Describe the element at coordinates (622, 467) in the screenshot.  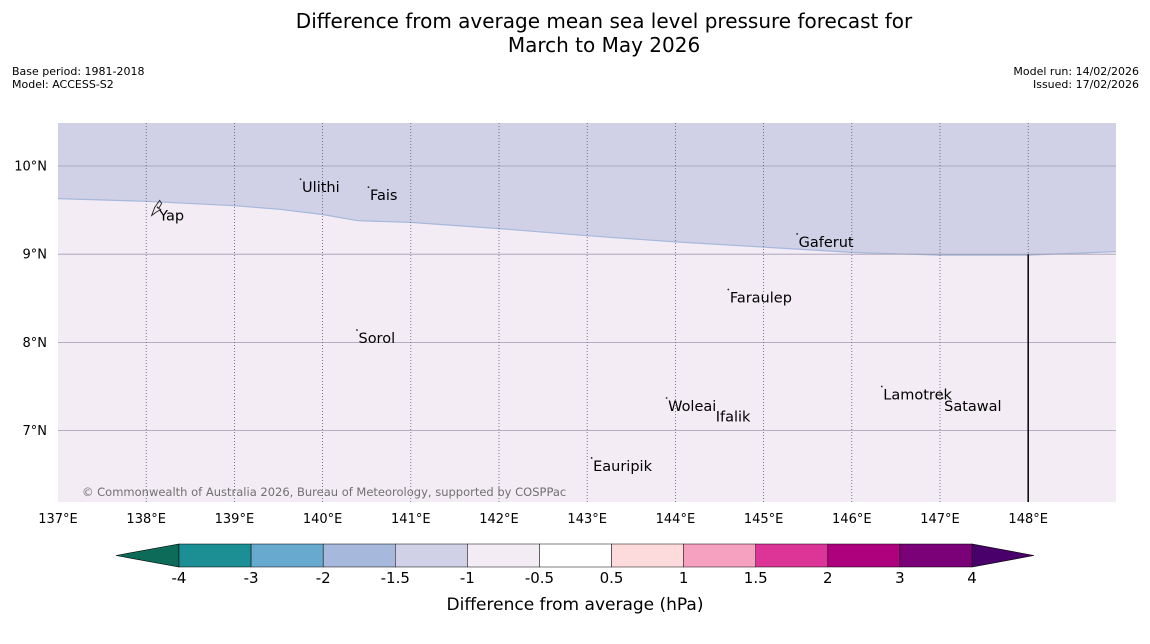
I see `place-label: Eauripik` at that location.